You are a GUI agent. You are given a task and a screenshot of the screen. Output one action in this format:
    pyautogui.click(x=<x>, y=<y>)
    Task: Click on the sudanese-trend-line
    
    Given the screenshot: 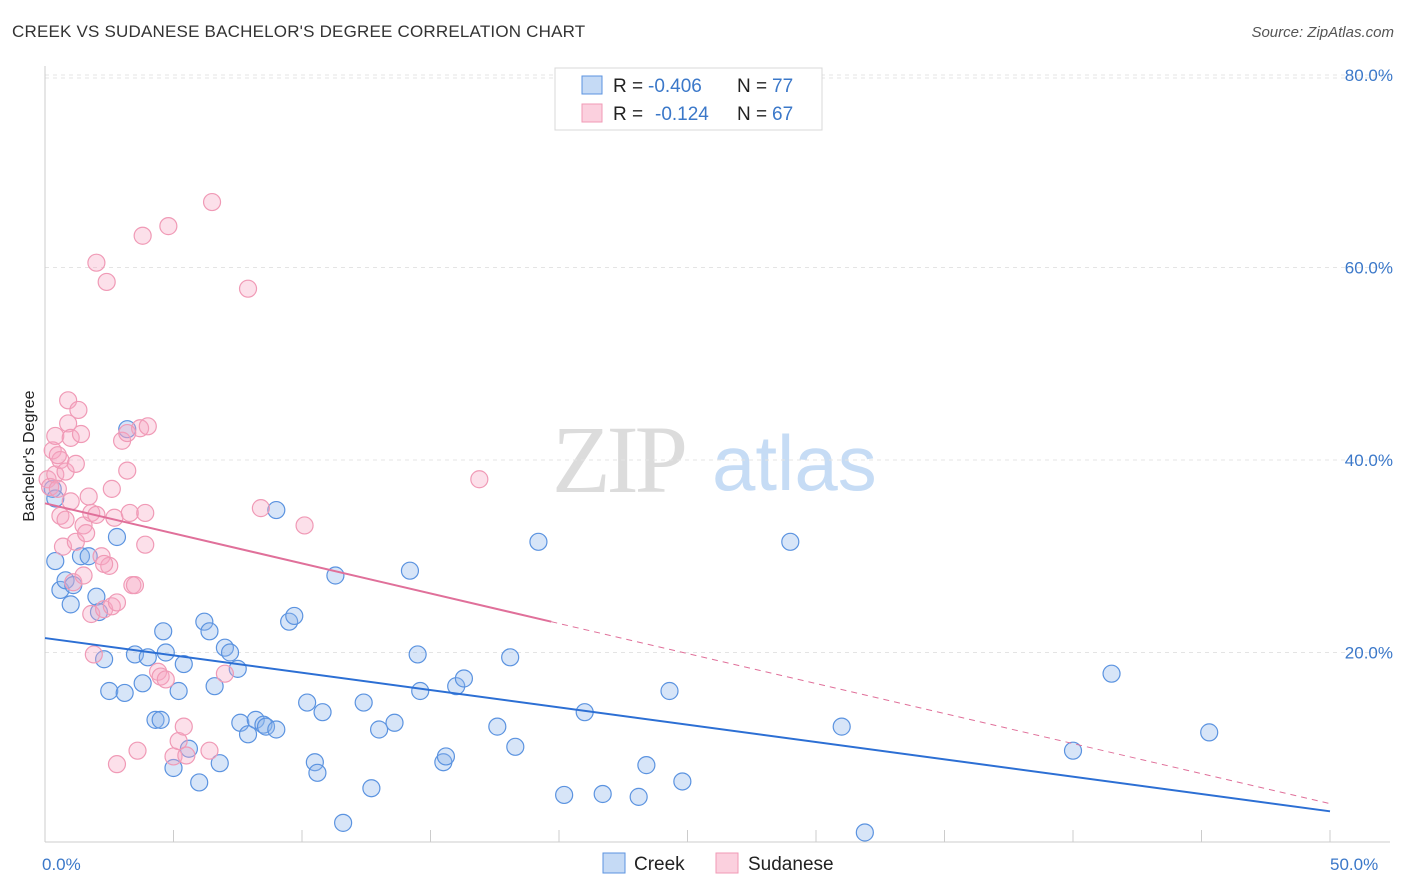 What is the action you would take?
    pyautogui.click(x=298, y=562)
    